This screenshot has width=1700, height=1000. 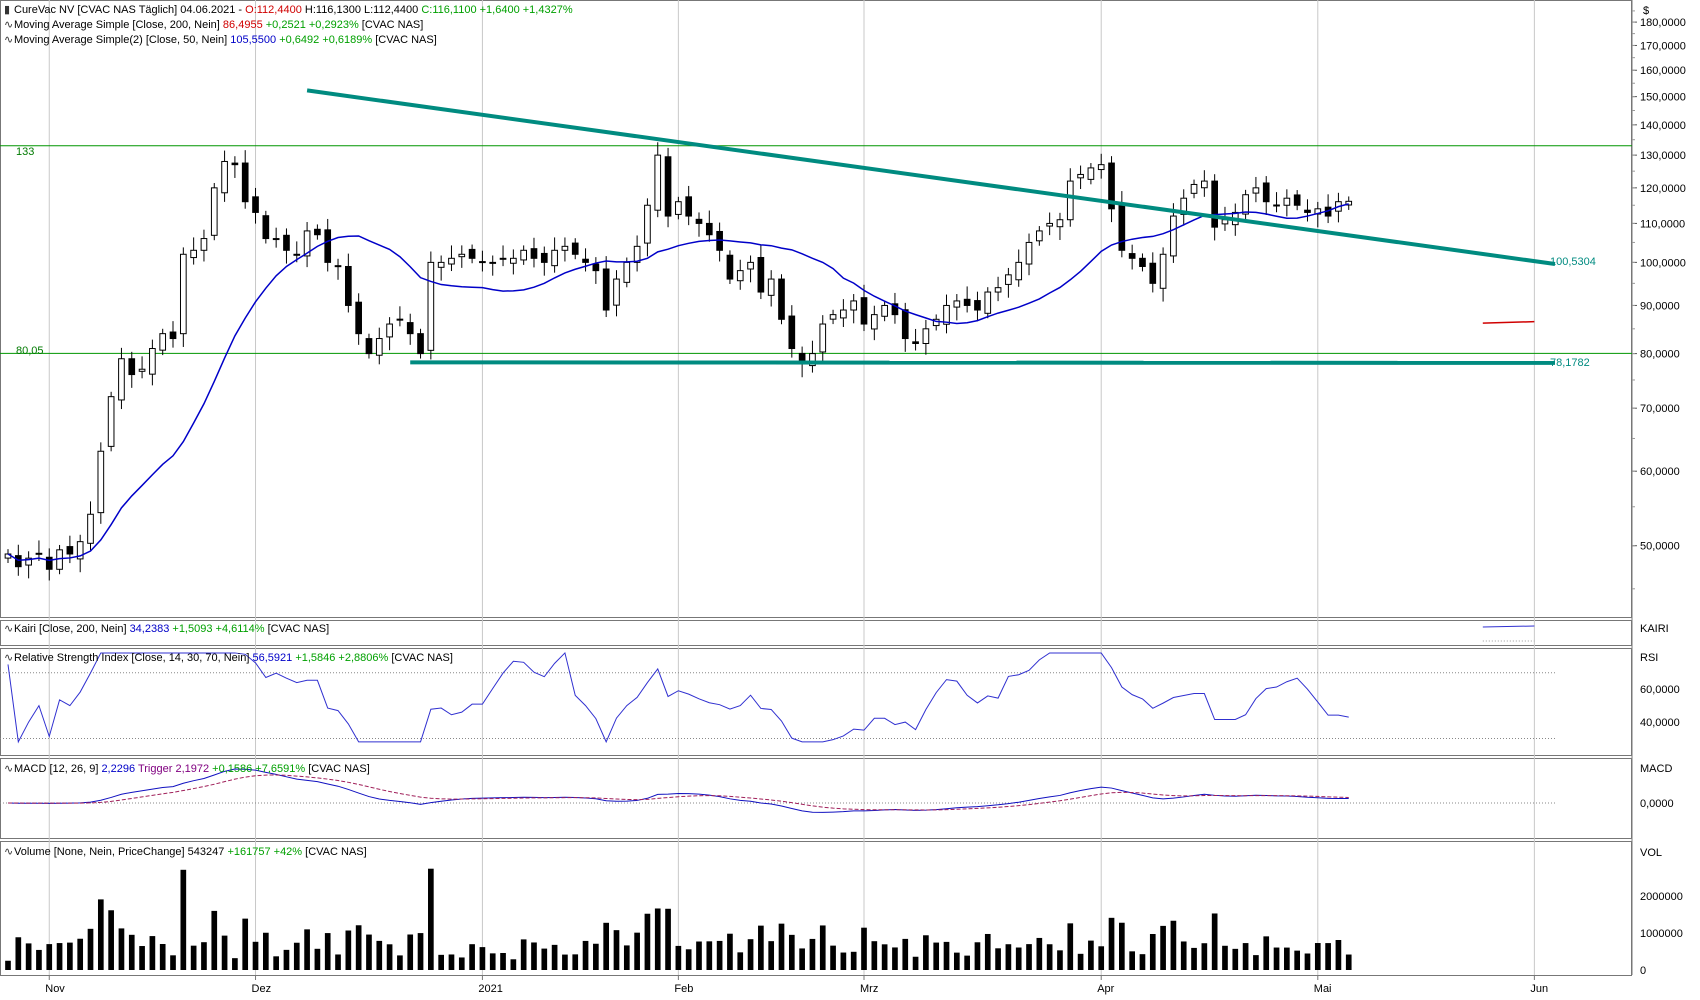 What do you see at coordinates (796, 985) in the screenshot?
I see `time-axis: Nov Dez 2021 Feb Mrz Apr Mai Jun` at bounding box center [796, 985].